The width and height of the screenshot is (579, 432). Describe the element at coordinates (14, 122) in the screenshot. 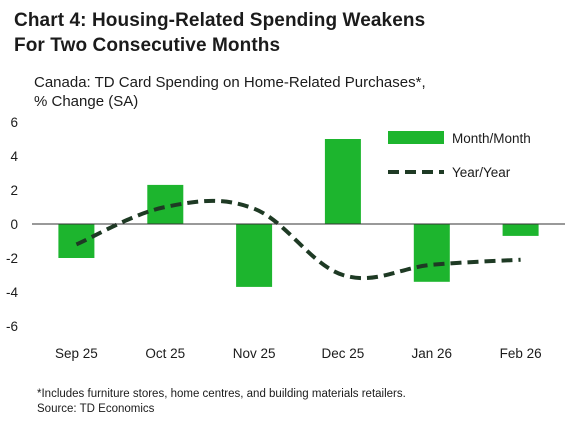

I see `y-tick-label: 6` at that location.